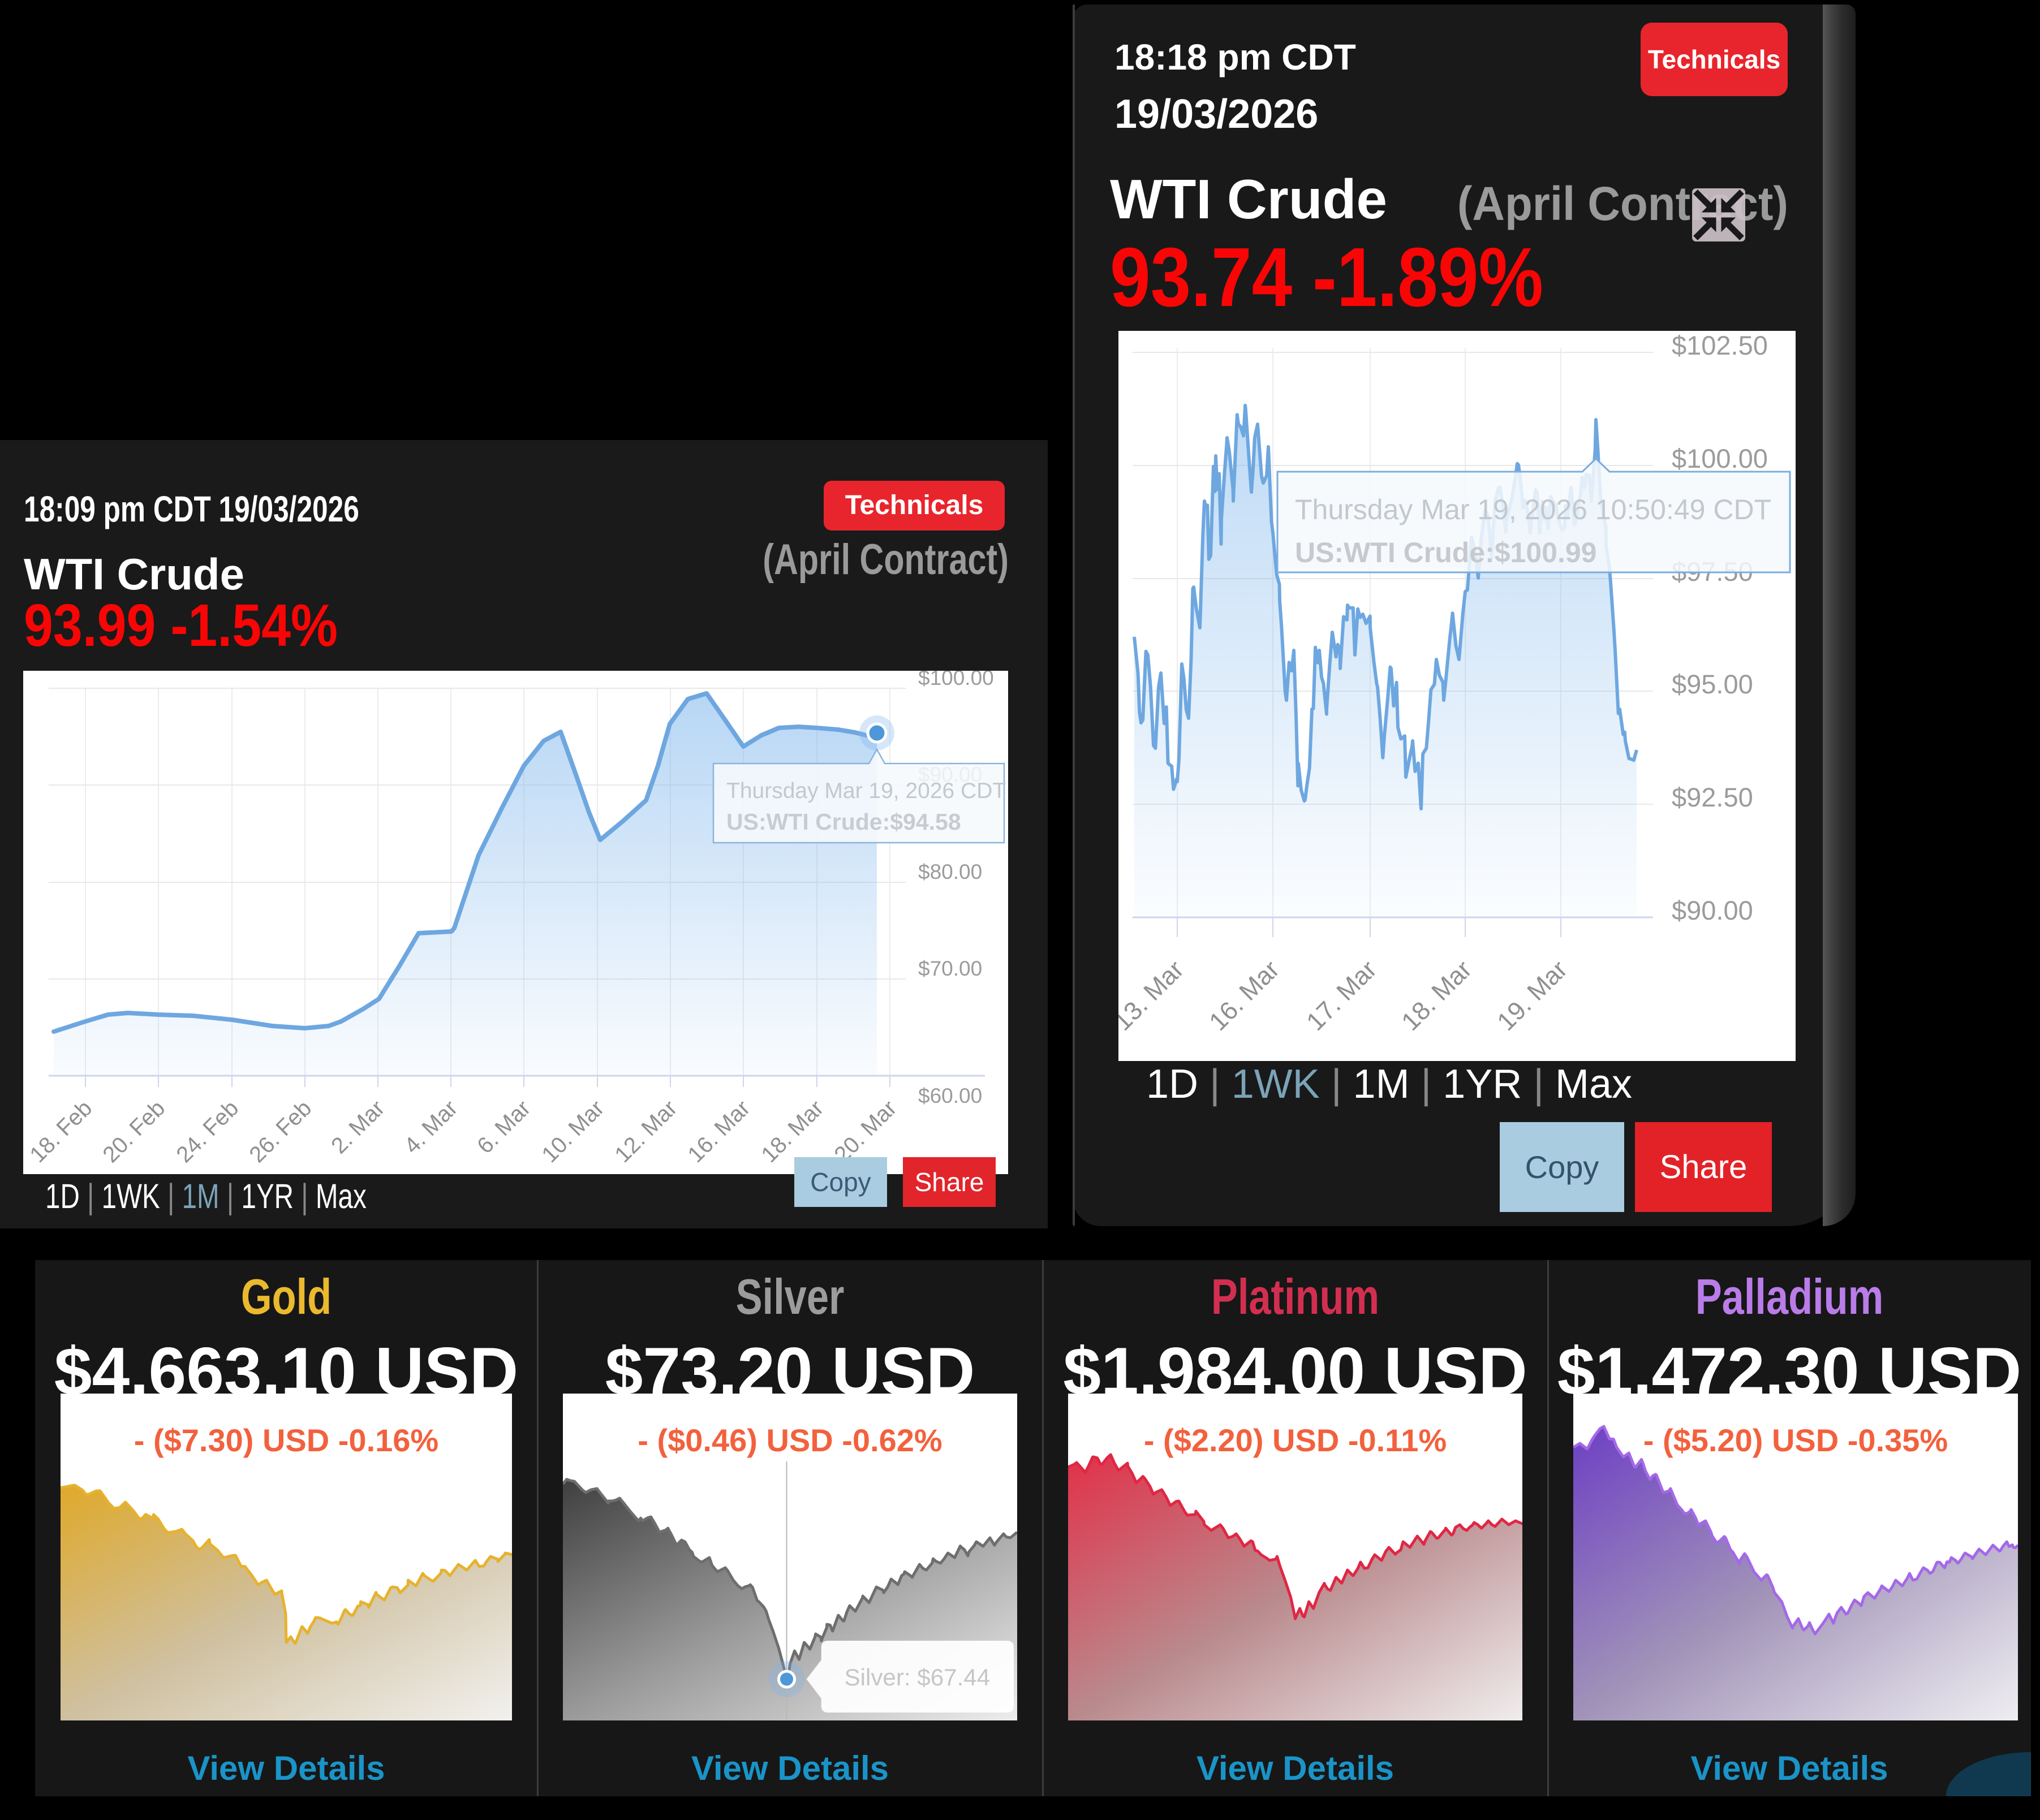 This screenshot has height=1820, width=2040. What do you see at coordinates (134, 1131) in the screenshot?
I see `svg-text: 20. Feb` at bounding box center [134, 1131].